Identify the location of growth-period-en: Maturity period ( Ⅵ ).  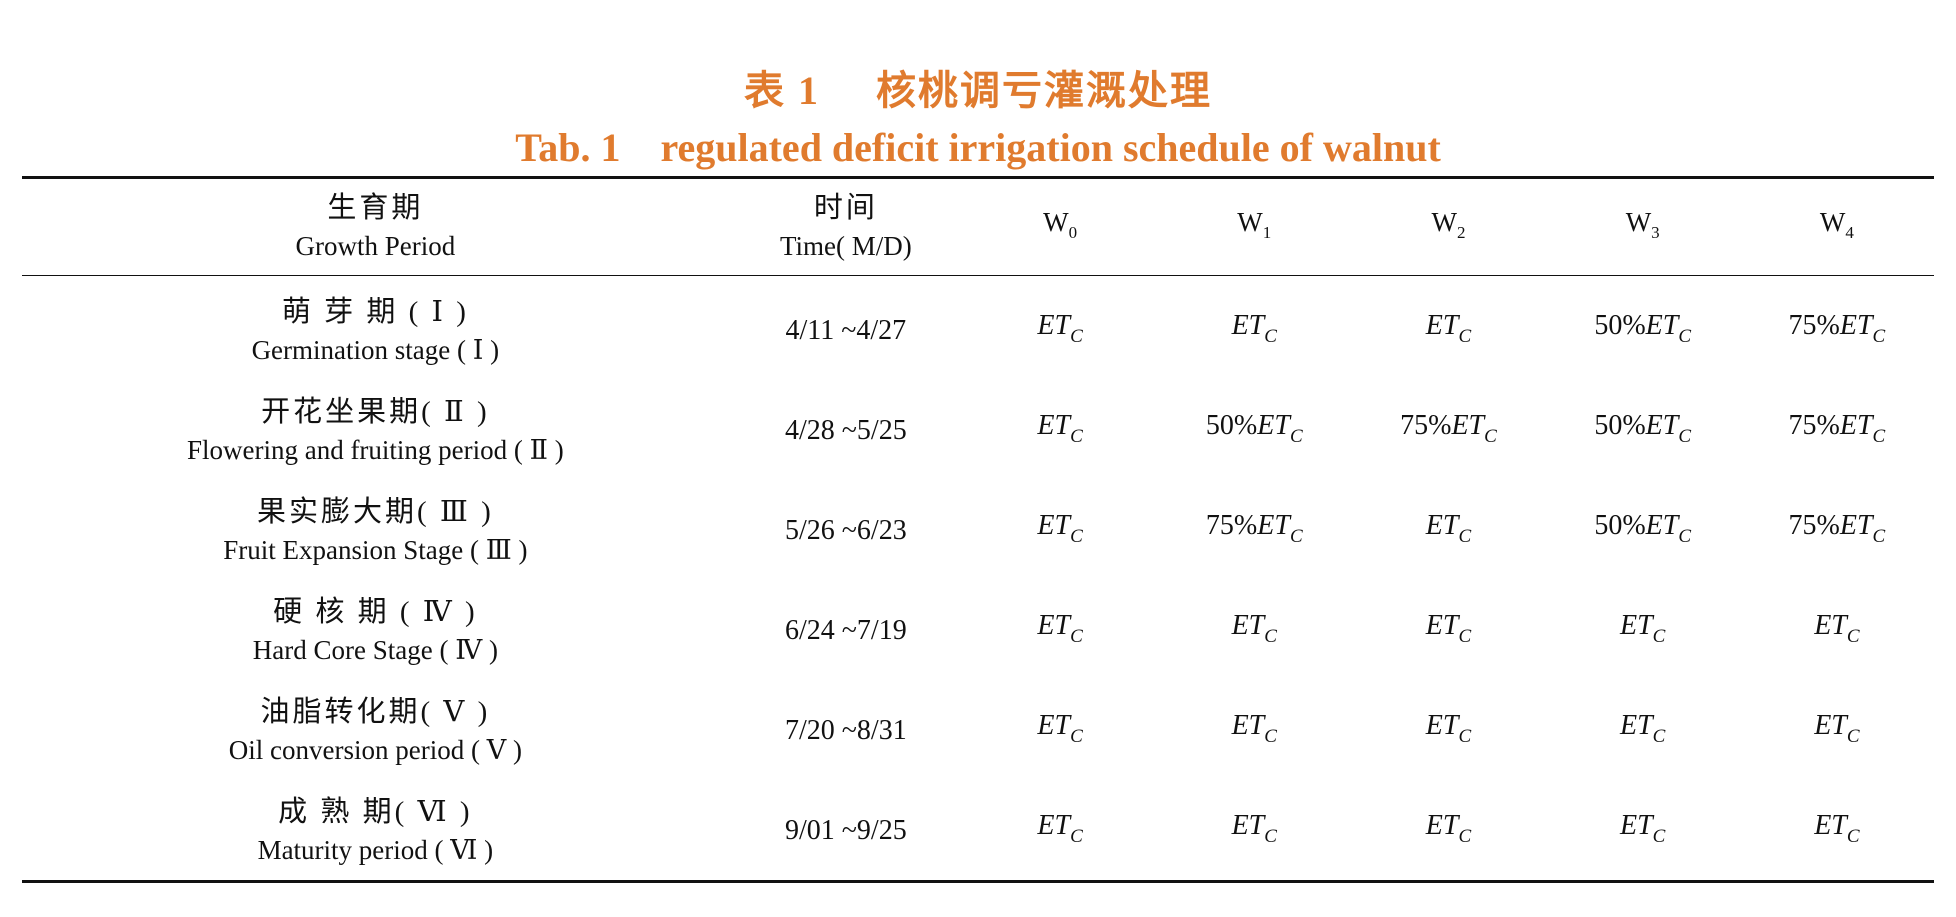
(375, 850).